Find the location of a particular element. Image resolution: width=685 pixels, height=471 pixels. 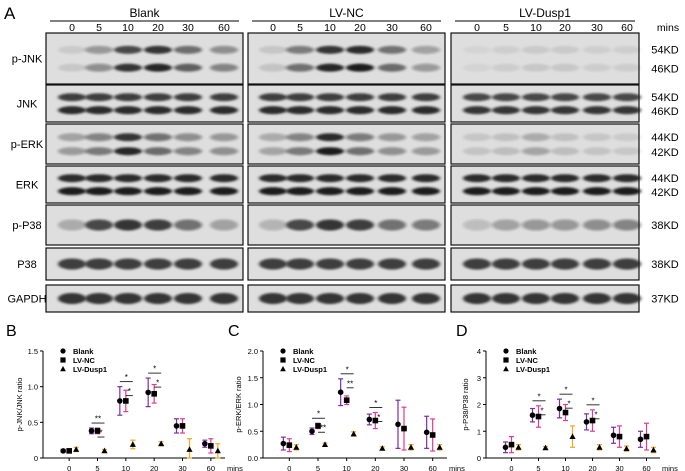

y-tick-label: 1.0 is located at coordinates (33, 387).